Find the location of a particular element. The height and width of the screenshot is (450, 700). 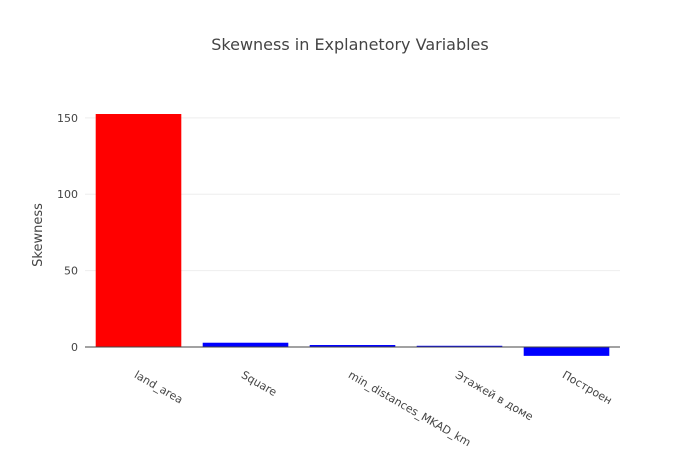

x-tick-label: Square is located at coordinates (259, 383).